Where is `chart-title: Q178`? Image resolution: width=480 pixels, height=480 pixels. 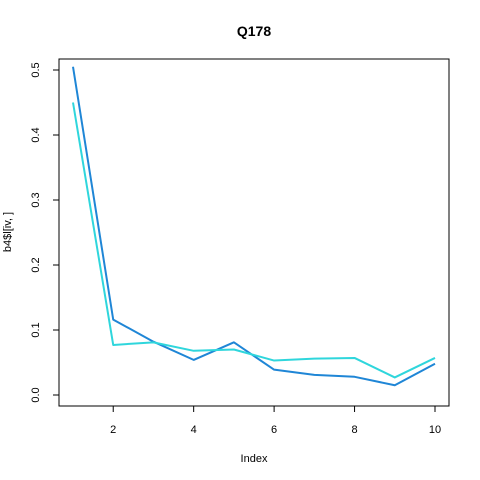 chart-title: Q178 is located at coordinates (254, 31).